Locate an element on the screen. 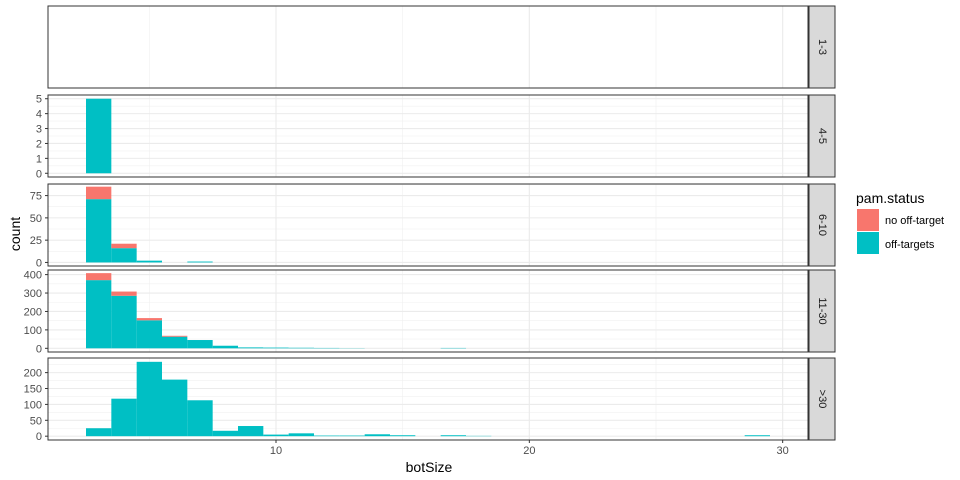  legend: pam.status no off-target off-targets is located at coordinates (900, 222).